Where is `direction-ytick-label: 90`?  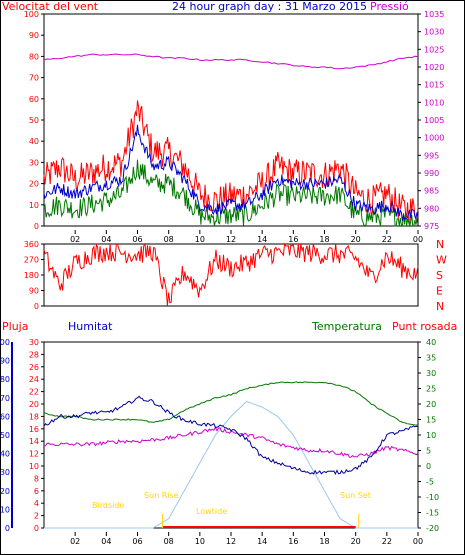 direction-ytick-label: 90 is located at coordinates (34, 291).